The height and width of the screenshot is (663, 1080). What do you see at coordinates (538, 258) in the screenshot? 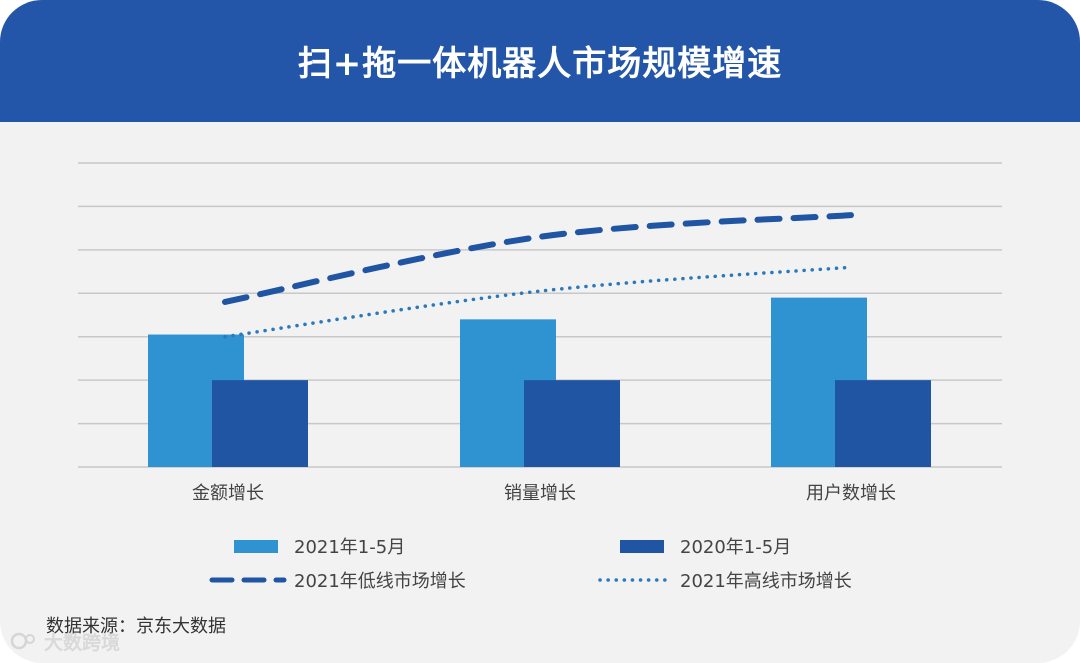
I see `line-low-tier-growth` at bounding box center [538, 258].